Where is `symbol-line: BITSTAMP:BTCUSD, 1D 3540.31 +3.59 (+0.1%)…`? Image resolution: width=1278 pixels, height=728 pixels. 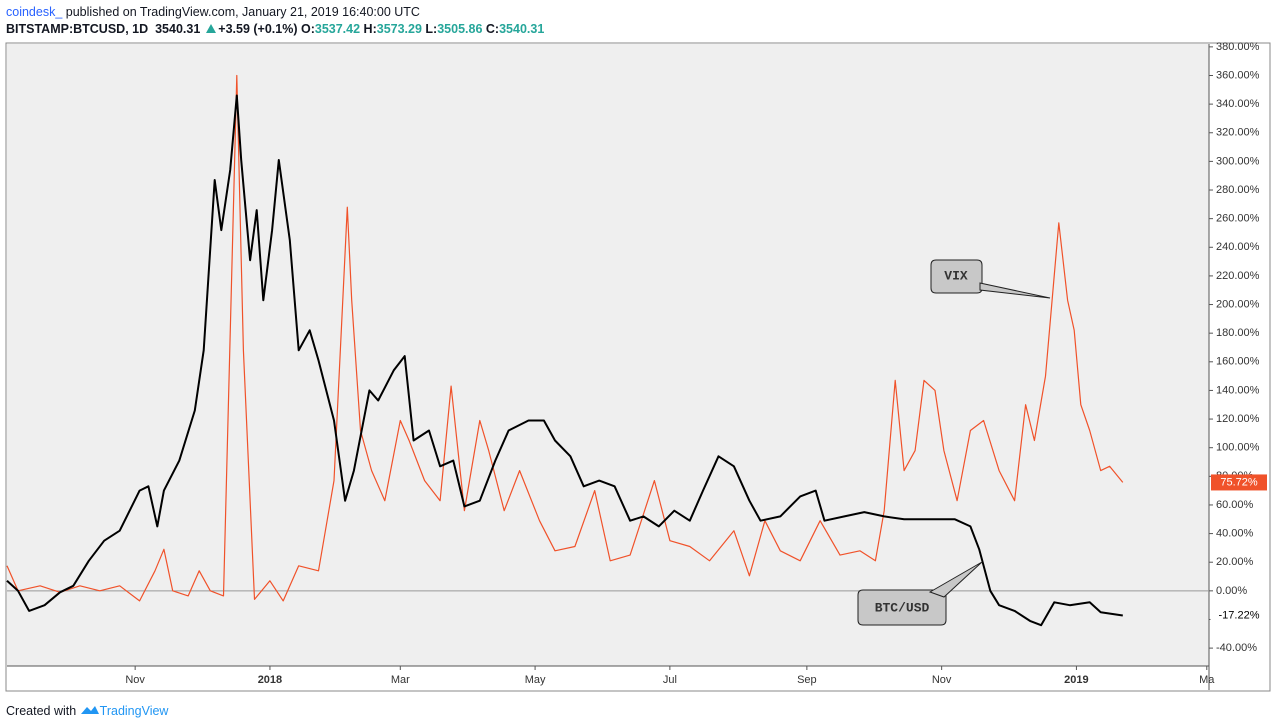 symbol-line: BITSTAMP:BTCUSD, 1D 3540.31 +3.59 (+0.1%)… is located at coordinates (275, 29).